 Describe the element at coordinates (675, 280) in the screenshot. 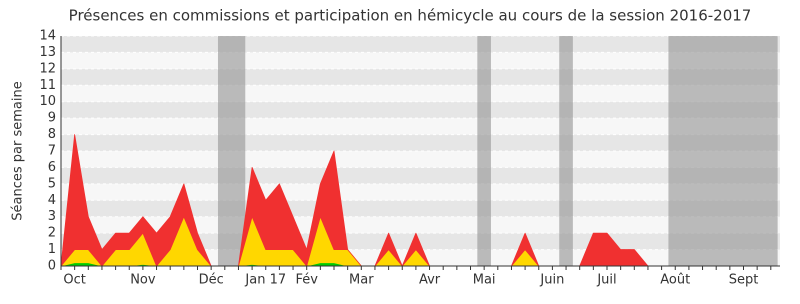

I see `x-tick-label: Août` at that location.